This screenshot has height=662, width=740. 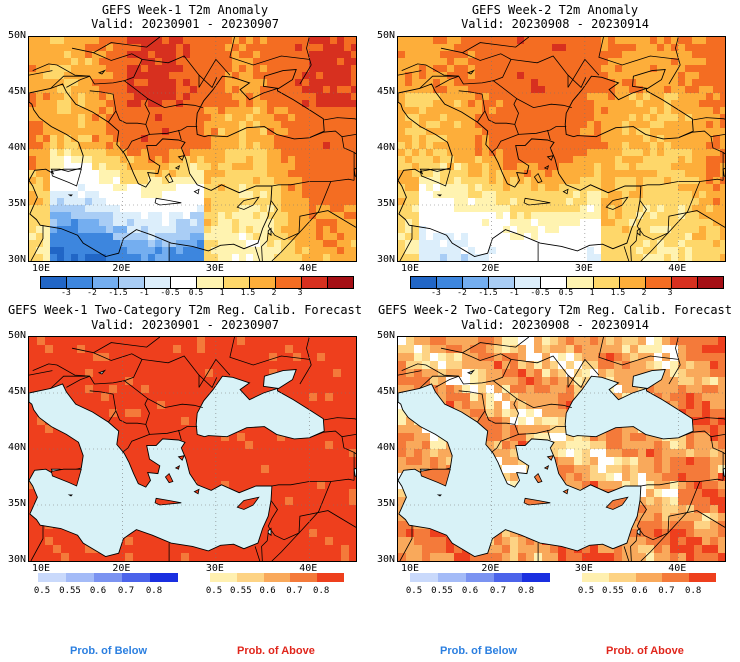 What do you see at coordinates (526, 591) in the screenshot?
I see `colorbar-label: 0.8` at bounding box center [526, 591].